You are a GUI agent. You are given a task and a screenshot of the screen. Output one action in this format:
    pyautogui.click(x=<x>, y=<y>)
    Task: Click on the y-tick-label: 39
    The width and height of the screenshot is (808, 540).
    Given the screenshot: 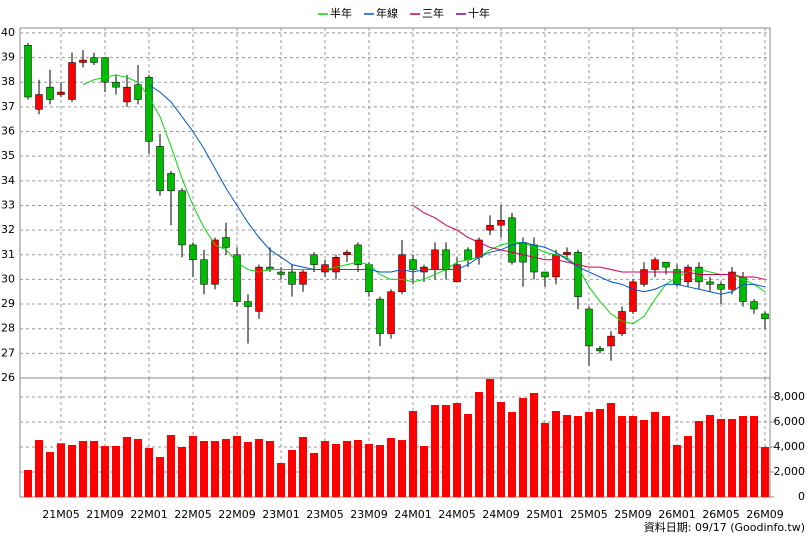 What is the action you would take?
    pyautogui.click(x=8, y=57)
    